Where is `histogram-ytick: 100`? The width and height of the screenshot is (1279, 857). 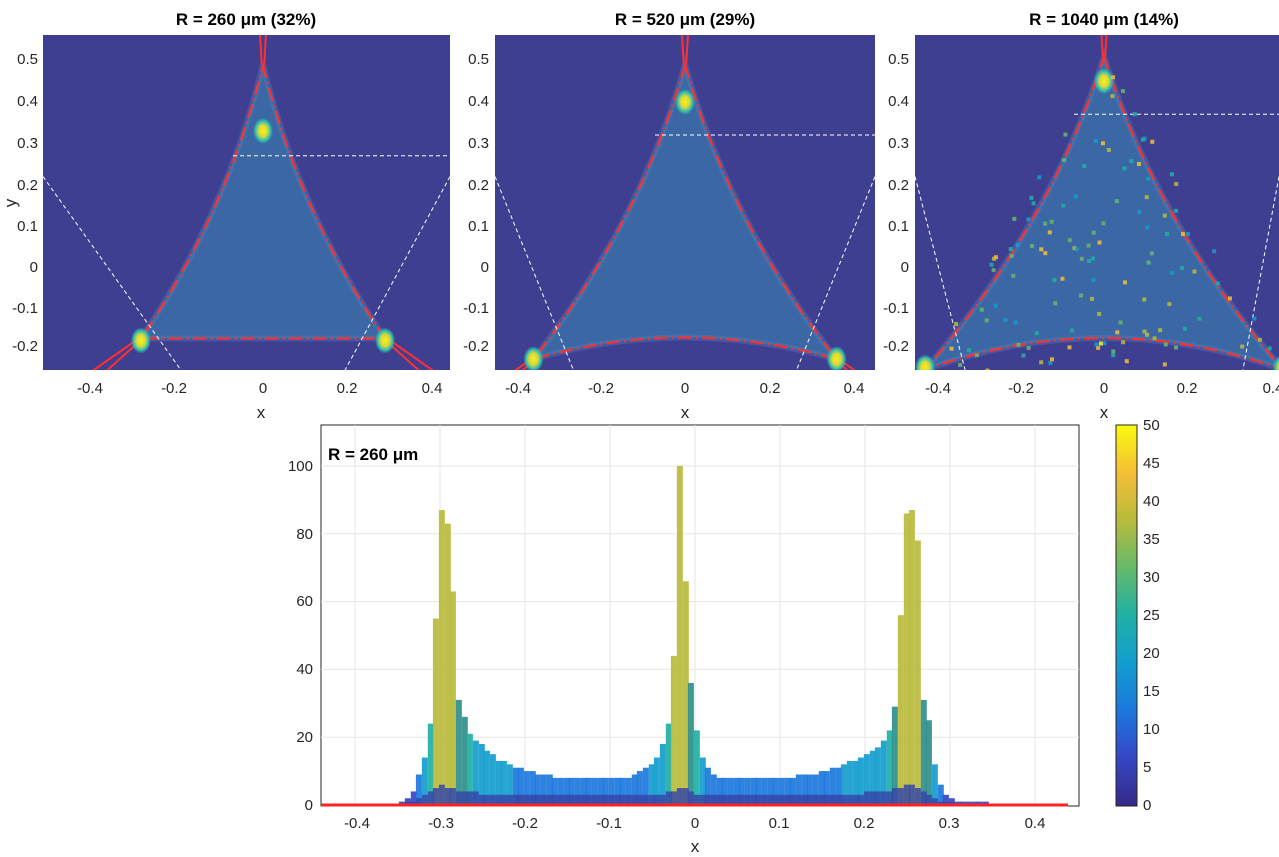
histogram-ytick: 100 is located at coordinates (300, 466).